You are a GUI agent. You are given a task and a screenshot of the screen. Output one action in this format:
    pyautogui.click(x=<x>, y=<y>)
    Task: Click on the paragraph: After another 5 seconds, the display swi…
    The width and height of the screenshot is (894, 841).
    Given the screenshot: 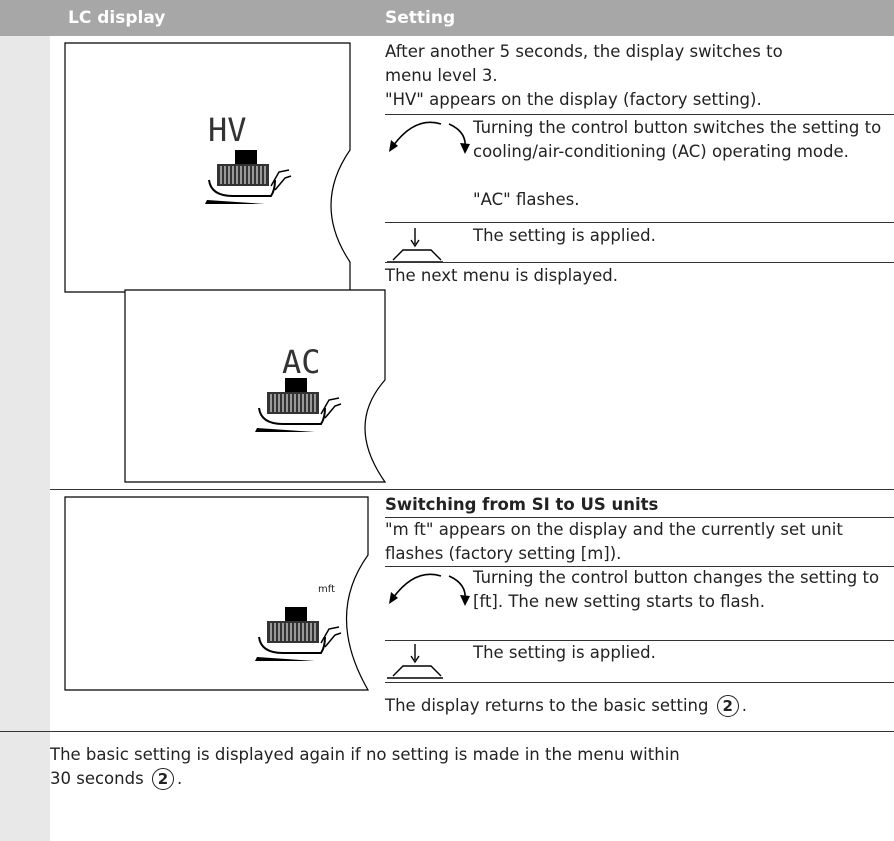 What is the action you would take?
    pyautogui.click(x=584, y=63)
    